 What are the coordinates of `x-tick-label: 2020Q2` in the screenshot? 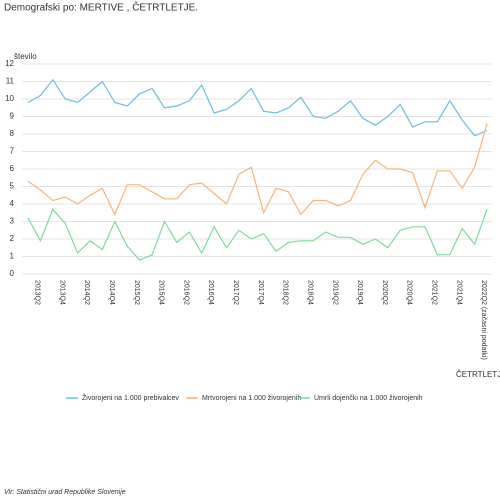 It's located at (384, 292).